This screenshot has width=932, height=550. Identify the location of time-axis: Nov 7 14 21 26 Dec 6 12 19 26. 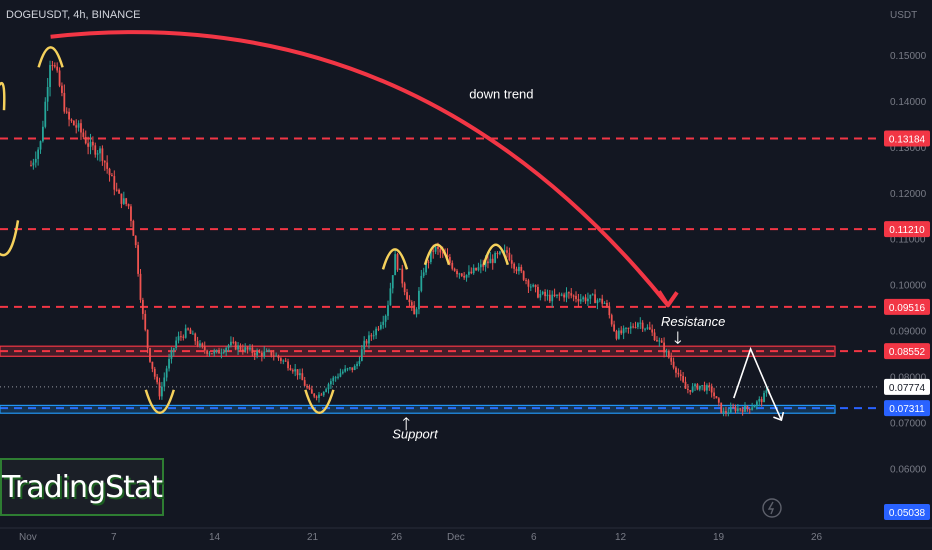
(466, 535).